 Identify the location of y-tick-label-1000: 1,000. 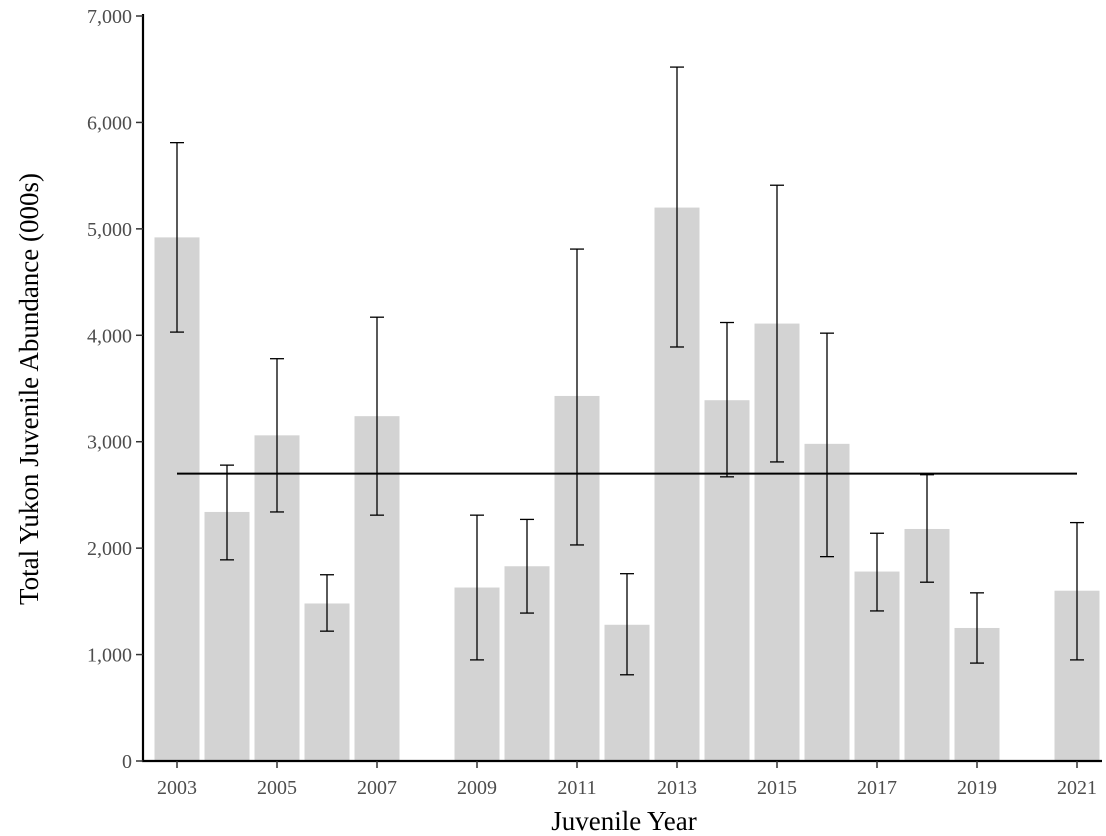
(109, 656).